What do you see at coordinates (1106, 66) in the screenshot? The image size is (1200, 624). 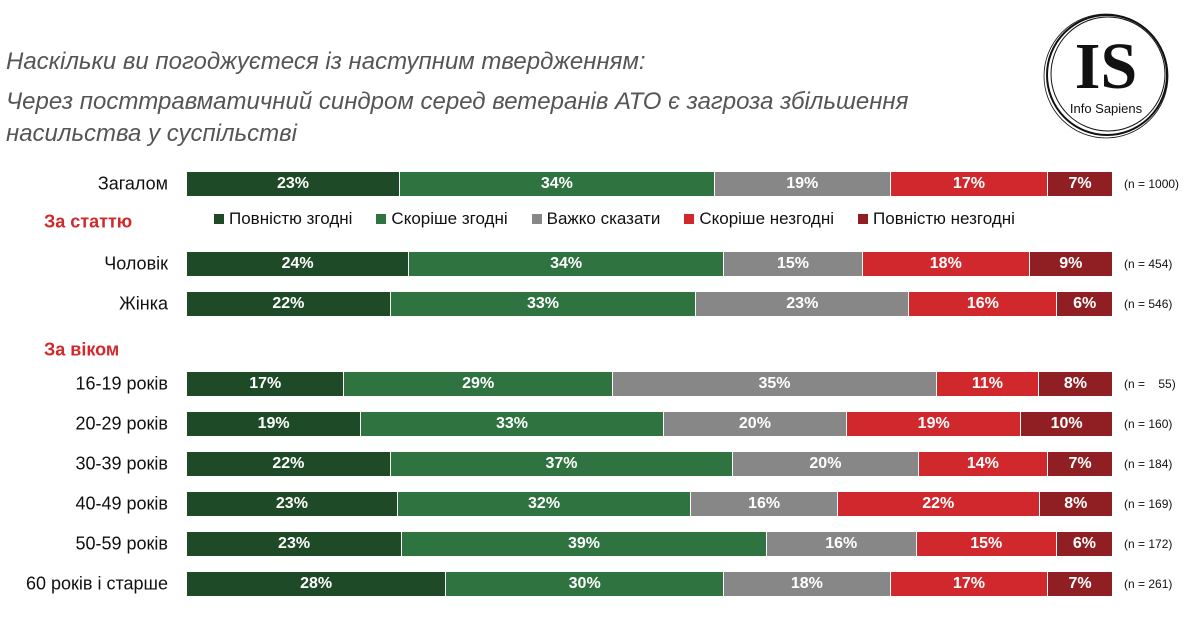 I see `svg-text: IS` at bounding box center [1106, 66].